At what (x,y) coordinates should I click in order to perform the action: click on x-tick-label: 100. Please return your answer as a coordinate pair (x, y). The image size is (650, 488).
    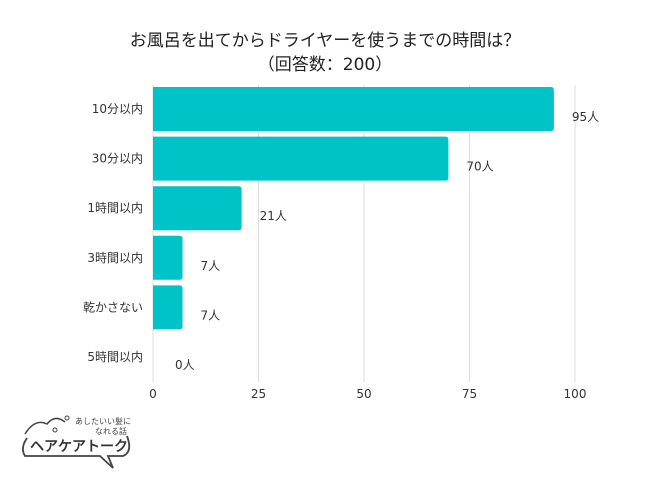
    Looking at the image, I should click on (575, 394).